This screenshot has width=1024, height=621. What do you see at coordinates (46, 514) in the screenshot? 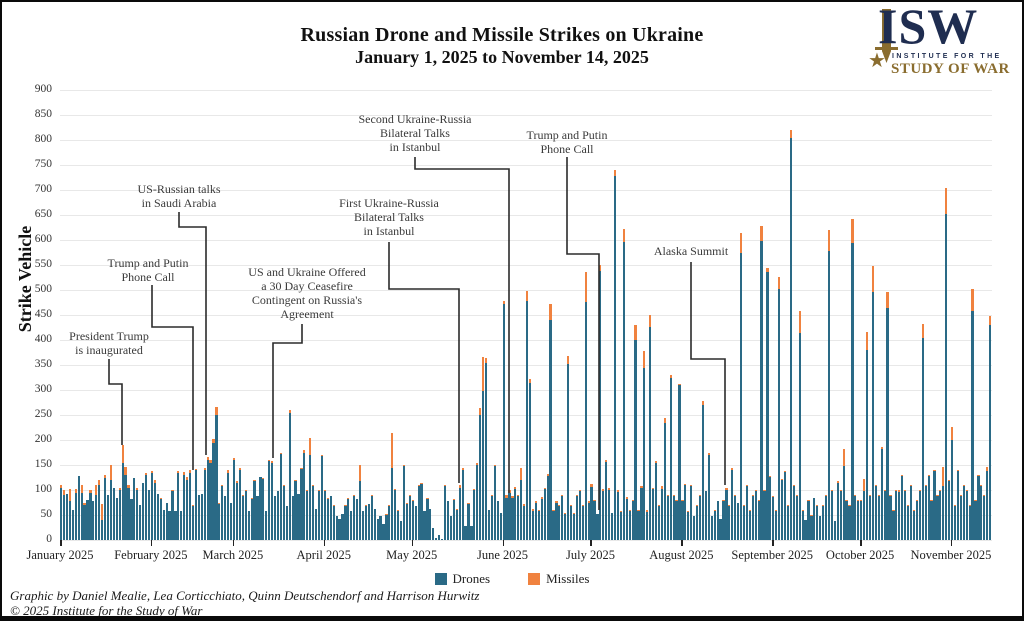
I see `y-tick-label: 50` at bounding box center [46, 514].